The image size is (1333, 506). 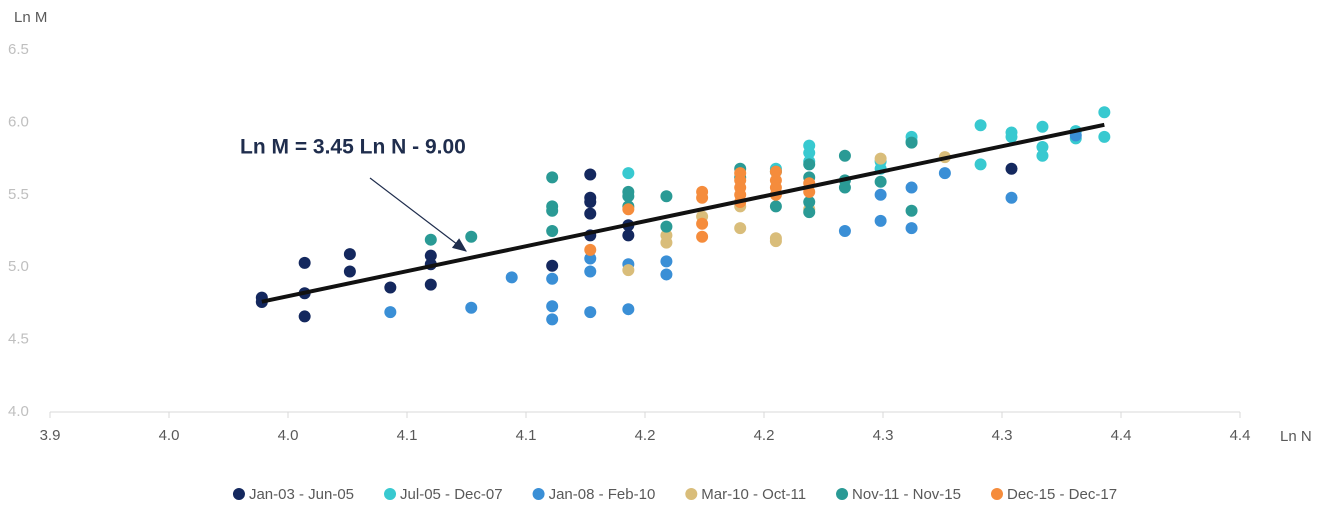 I want to click on y-axis-label: Ln M, so click(x=30, y=17).